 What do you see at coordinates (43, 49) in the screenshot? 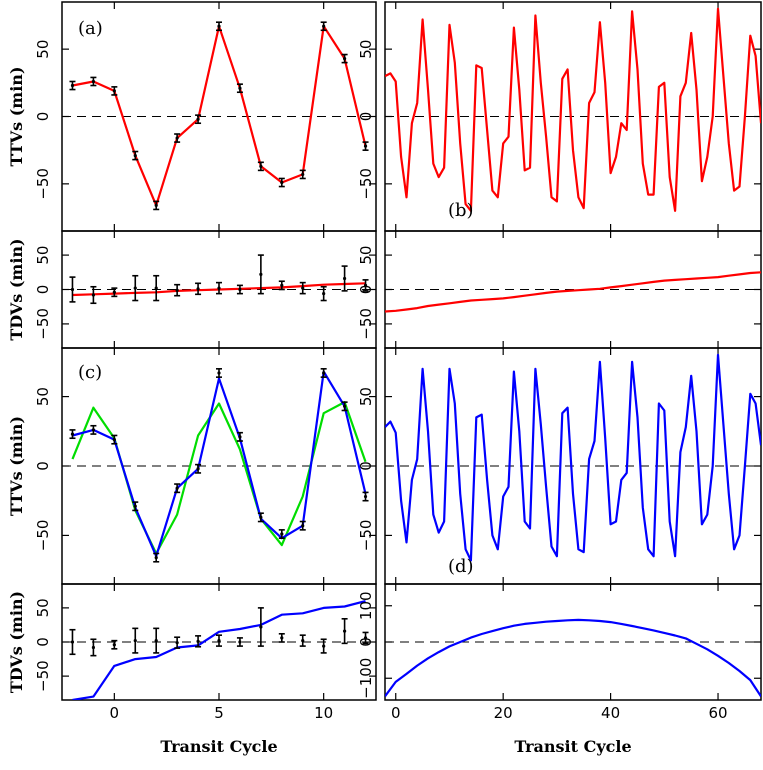
I see `panel-a-ytick-label: 50` at bounding box center [43, 49].